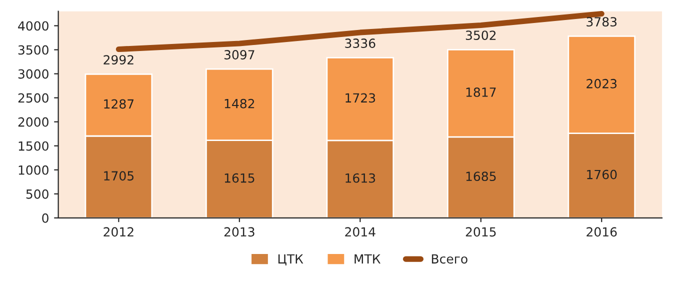 The height and width of the screenshot is (283, 686). What do you see at coordinates (601, 232) in the screenshot?
I see `x-tick-label: 2016` at bounding box center [601, 232].